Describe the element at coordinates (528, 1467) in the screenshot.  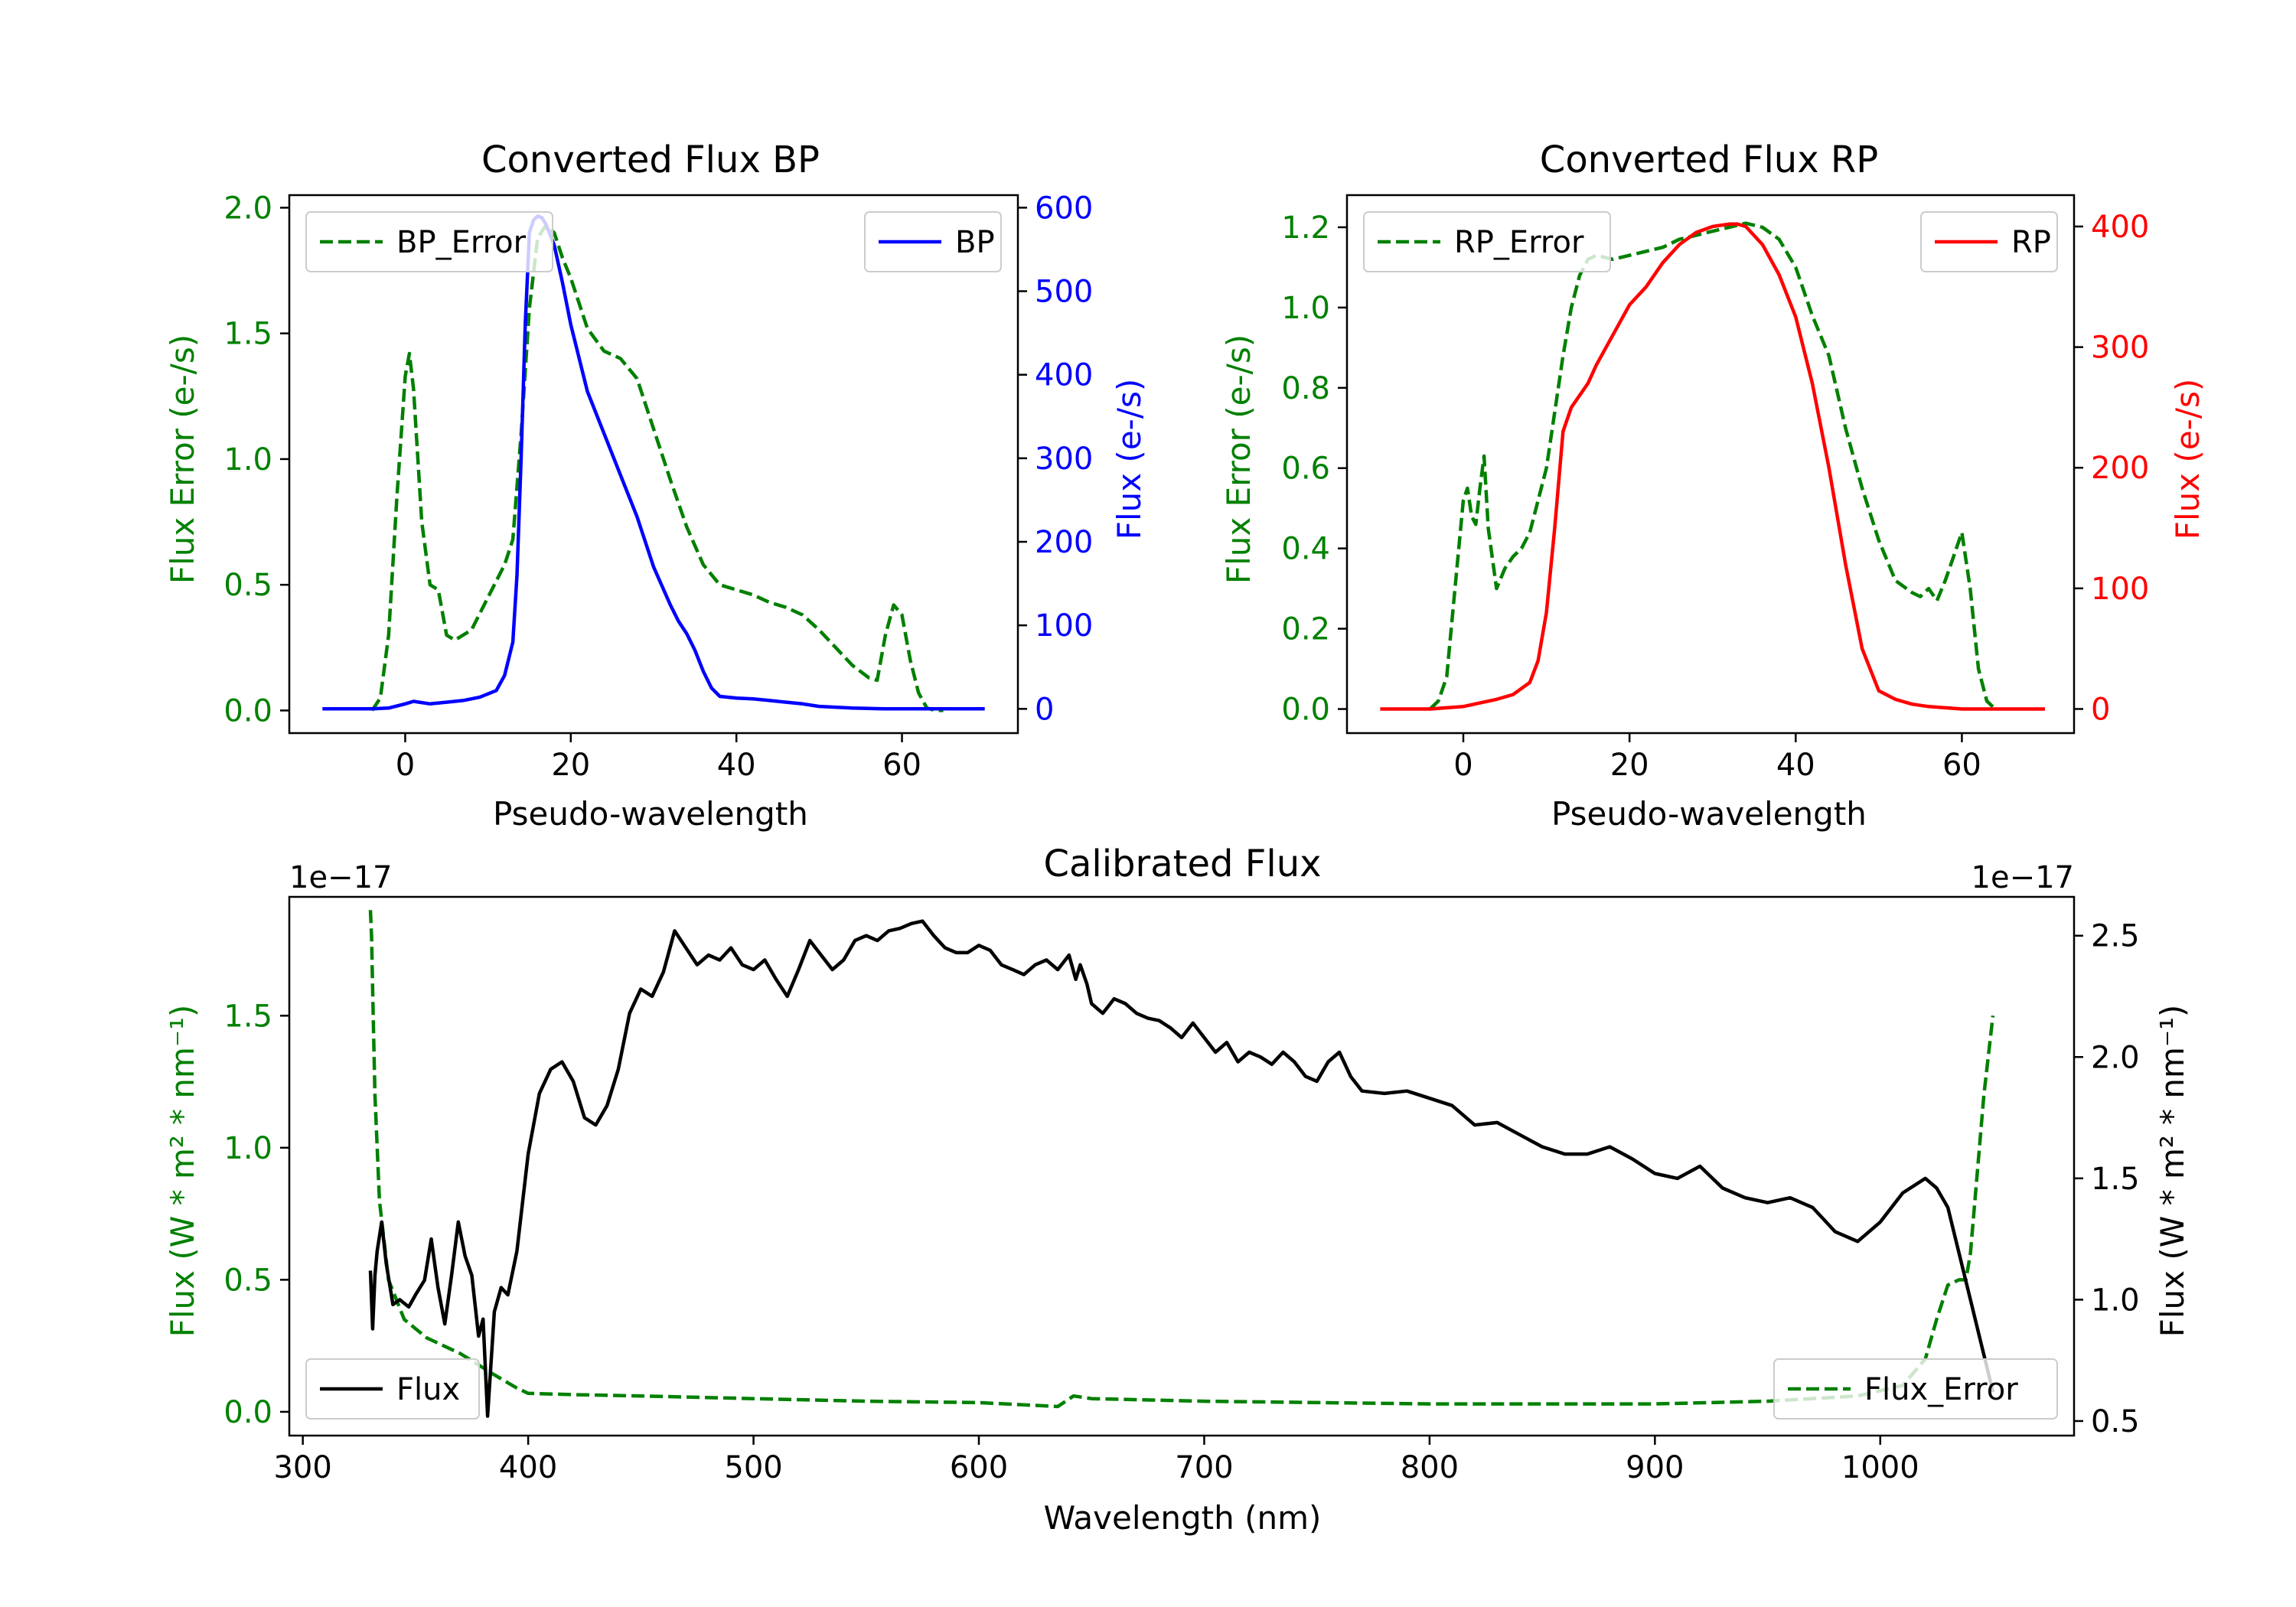
I see `x-tick-label: 400` at that location.